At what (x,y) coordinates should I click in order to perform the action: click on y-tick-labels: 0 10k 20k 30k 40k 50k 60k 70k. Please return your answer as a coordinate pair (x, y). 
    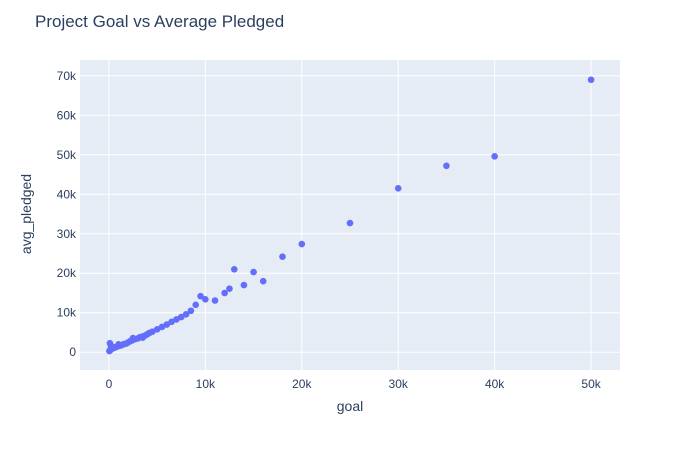
    Looking at the image, I should click on (67, 214).